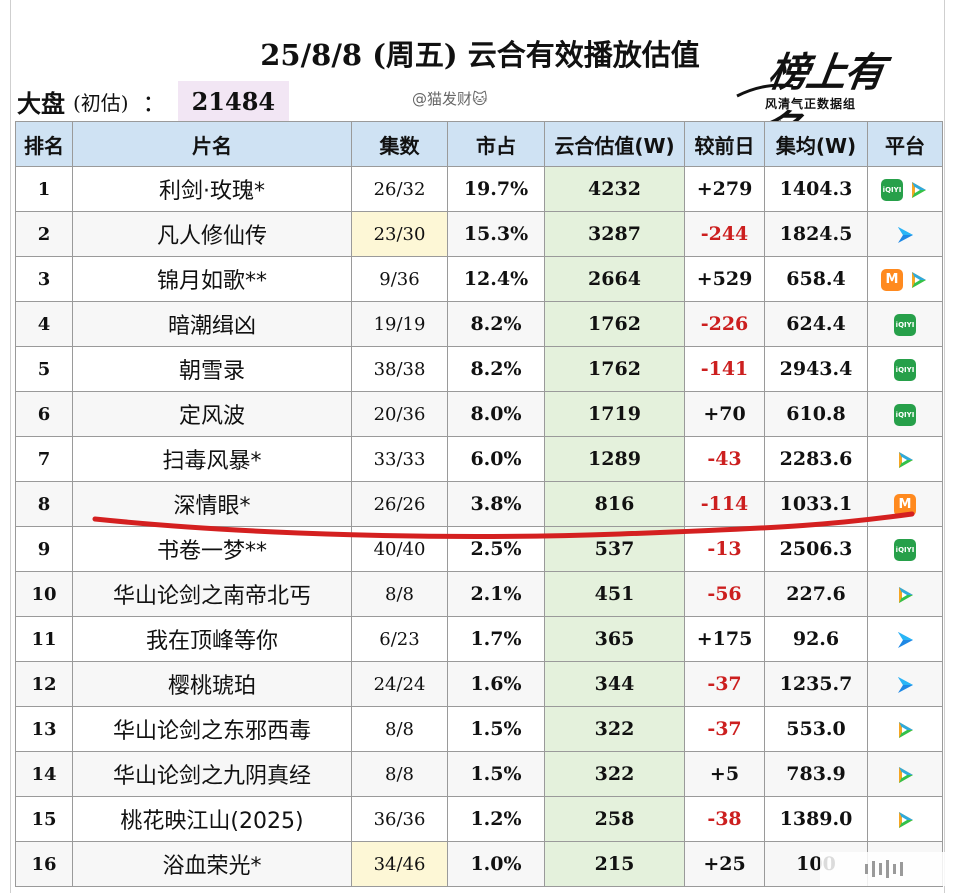  Describe the element at coordinates (724, 639) in the screenshot. I see `change-cell: +175` at that location.